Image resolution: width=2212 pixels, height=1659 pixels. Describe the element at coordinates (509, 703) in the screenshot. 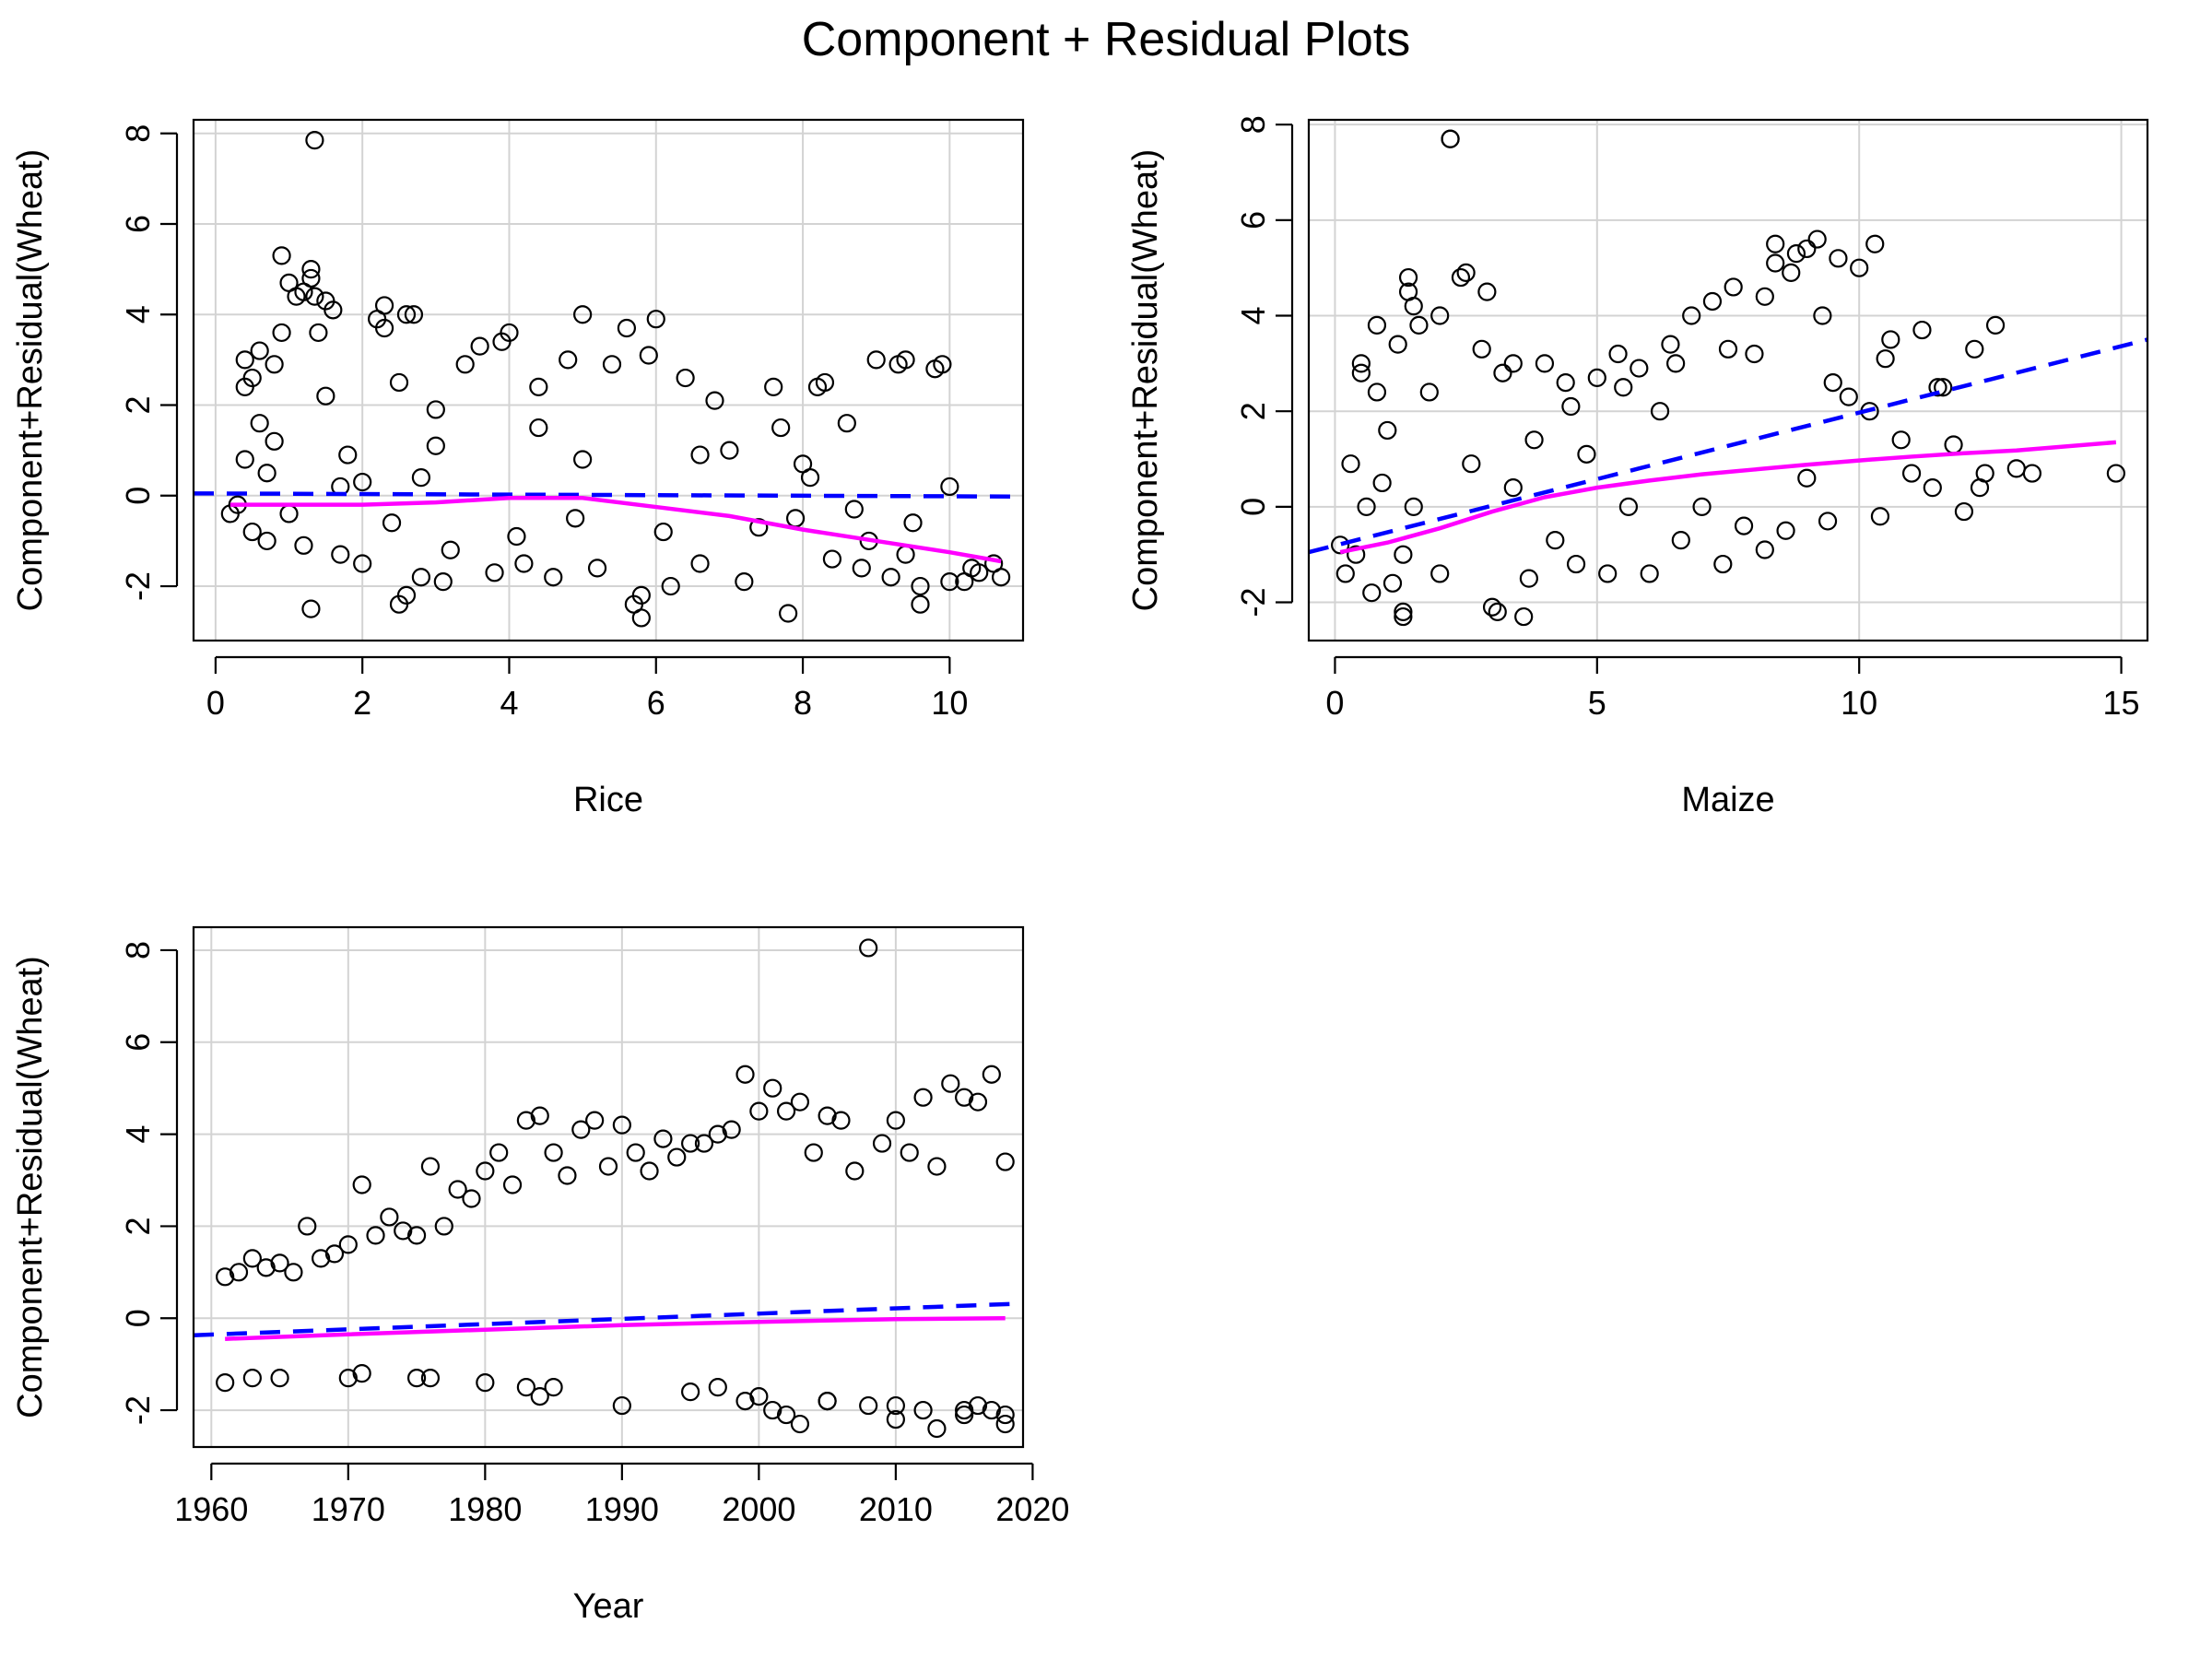

I see `x-tick-label: 4` at that location.